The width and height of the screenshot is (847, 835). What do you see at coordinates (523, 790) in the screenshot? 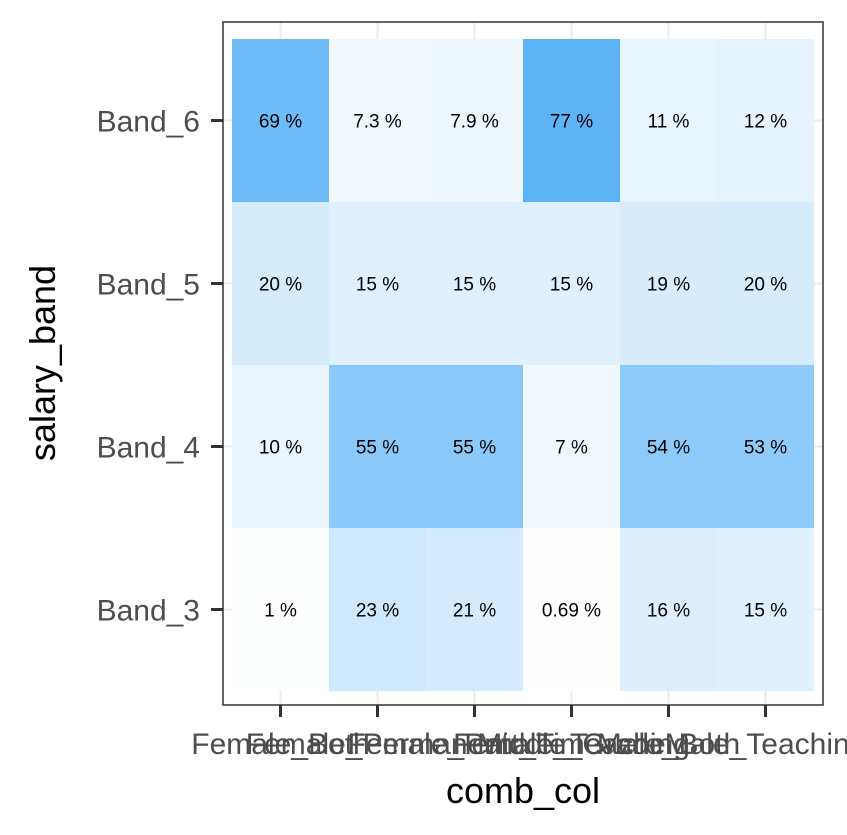
I see `x-axis-title: comb_col` at bounding box center [523, 790].